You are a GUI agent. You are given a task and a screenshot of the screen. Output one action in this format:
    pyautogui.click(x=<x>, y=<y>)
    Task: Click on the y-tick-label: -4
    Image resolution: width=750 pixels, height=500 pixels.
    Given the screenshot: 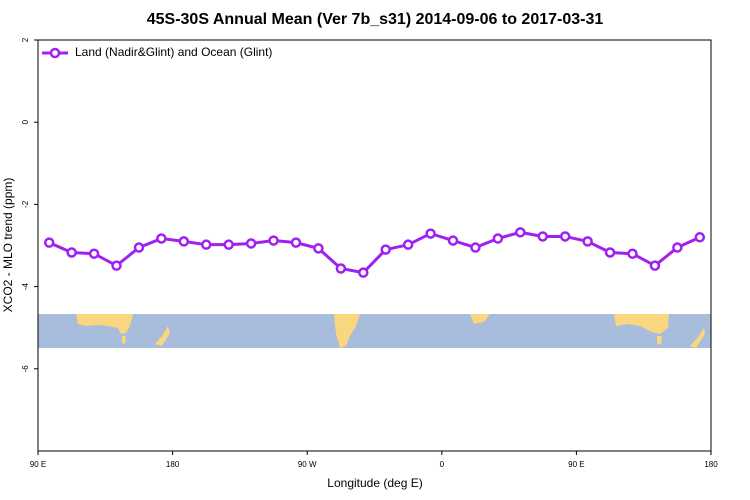 What is the action you would take?
    pyautogui.click(x=25, y=286)
    